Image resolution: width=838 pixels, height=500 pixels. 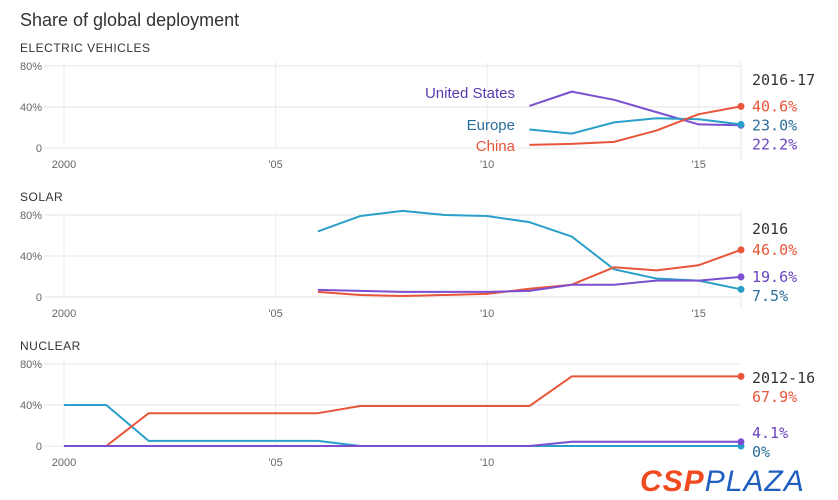 I want to click on end-value-label: 7.5%, so click(x=770, y=296).